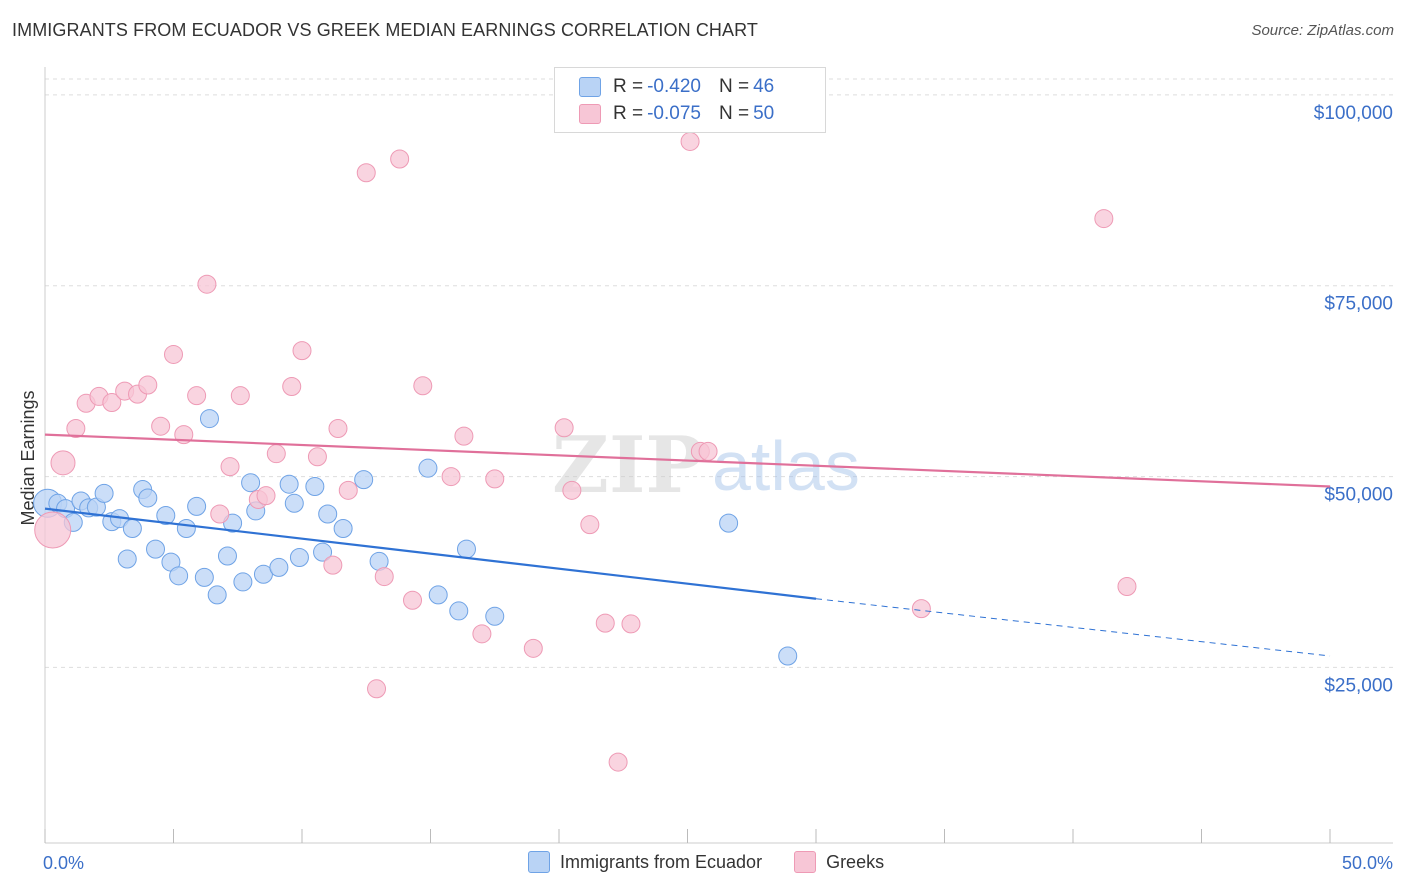  What do you see at coordinates (676, 87) in the screenshot?
I see `legend-row-ecuador: R = -0.420 N = 46` at bounding box center [676, 87].